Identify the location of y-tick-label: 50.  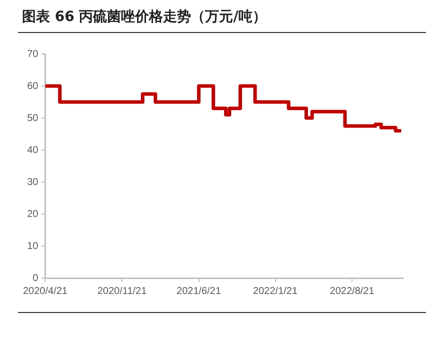
(33, 118).